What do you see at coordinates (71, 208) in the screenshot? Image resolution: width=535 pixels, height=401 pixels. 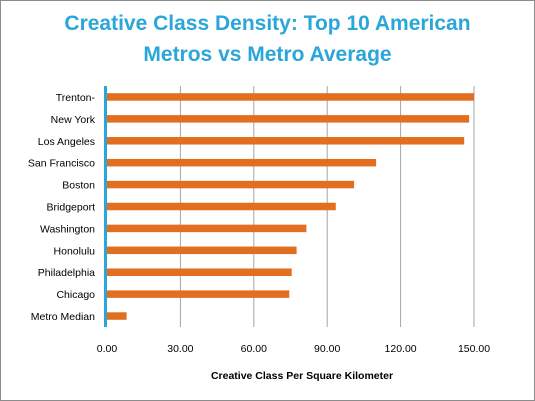 I see `category-label: Bridgeport` at bounding box center [71, 208].